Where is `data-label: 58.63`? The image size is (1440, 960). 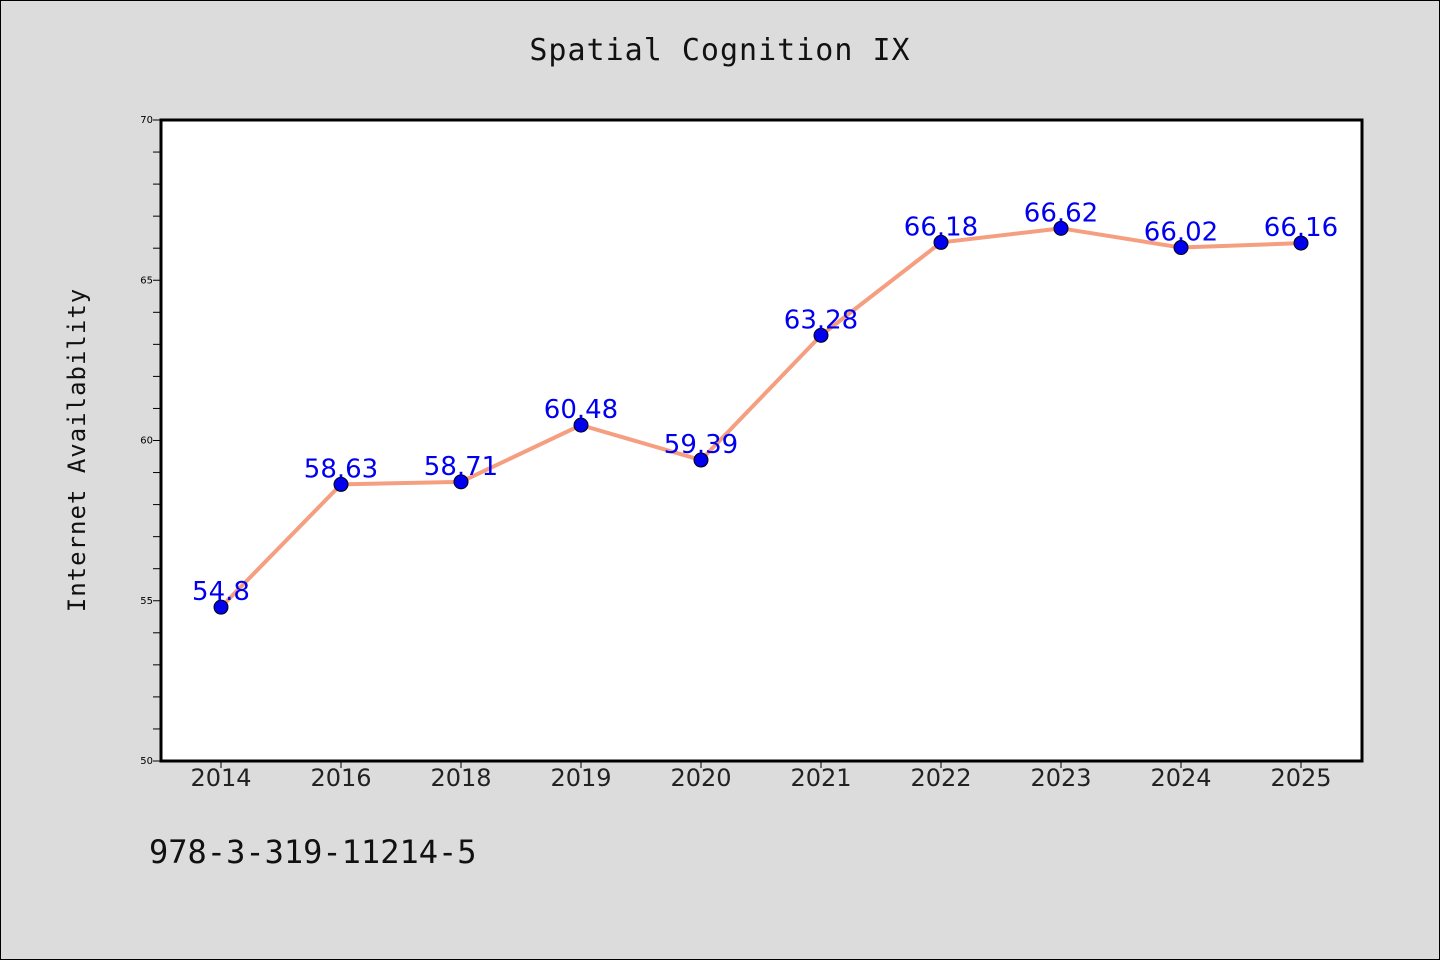 data-label: 58.63 is located at coordinates (341, 469).